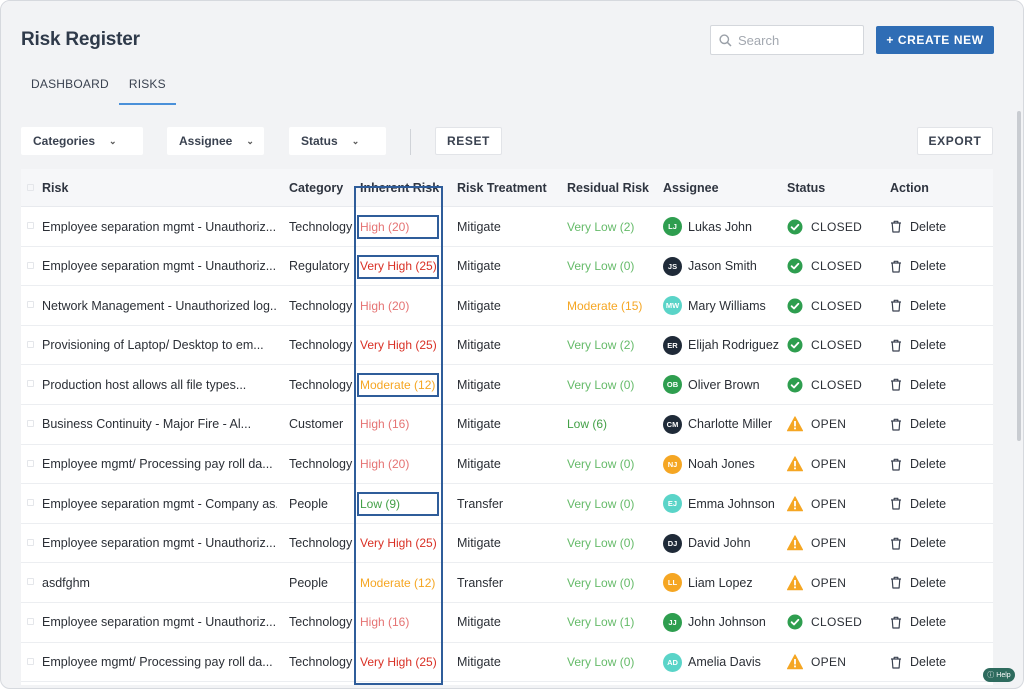  I want to click on scrollbar, so click(1019, 276).